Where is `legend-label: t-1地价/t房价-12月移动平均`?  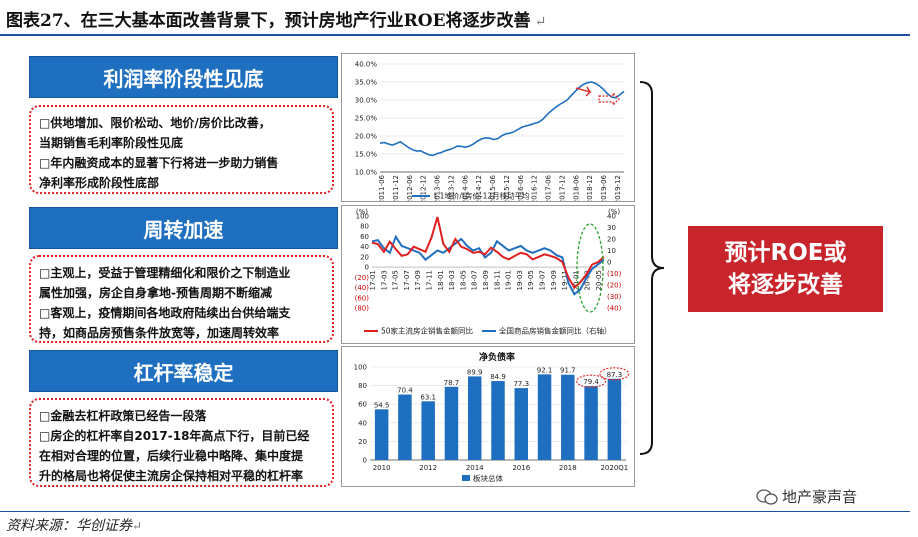
legend-label: t-1地价/t房价-12月移动平均 is located at coordinates (482, 196).